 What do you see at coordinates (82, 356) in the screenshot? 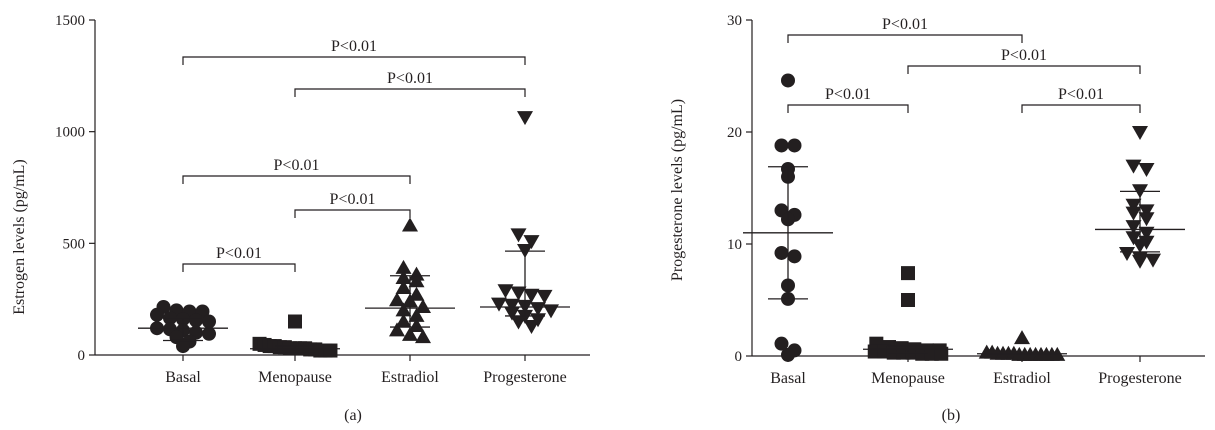
I see `panel-a-y-tick-label: 0` at bounding box center [82, 356].